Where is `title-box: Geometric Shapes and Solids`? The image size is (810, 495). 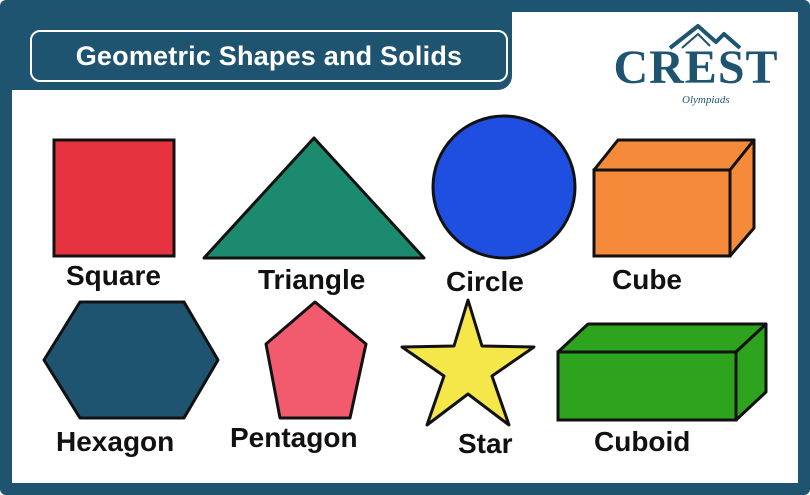
title-box: Geometric Shapes and Solids is located at coordinates (269, 56).